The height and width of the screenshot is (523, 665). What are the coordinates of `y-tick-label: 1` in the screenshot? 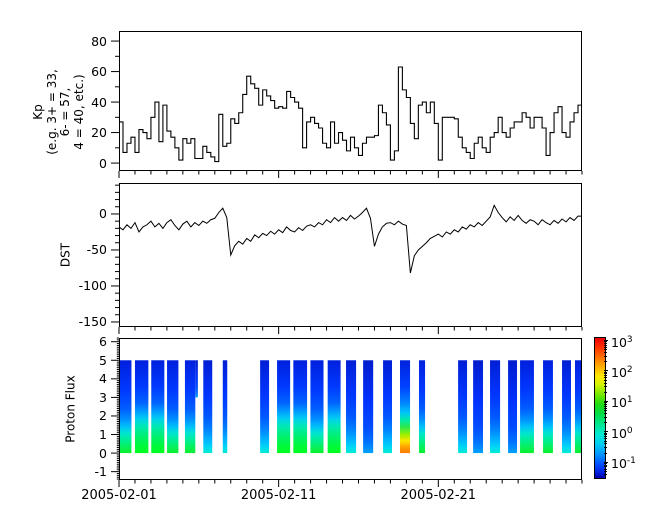 It's located at (103, 435).